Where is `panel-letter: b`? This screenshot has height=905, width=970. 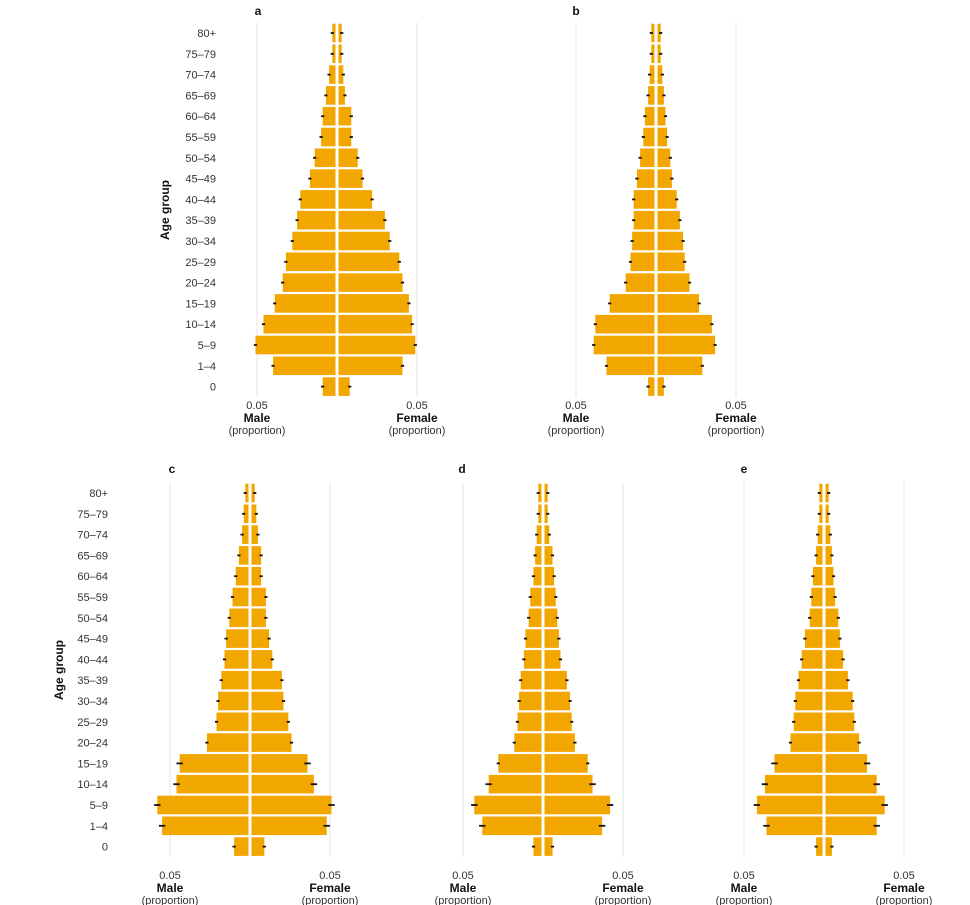
panel-letter: b is located at coordinates (575, 11).